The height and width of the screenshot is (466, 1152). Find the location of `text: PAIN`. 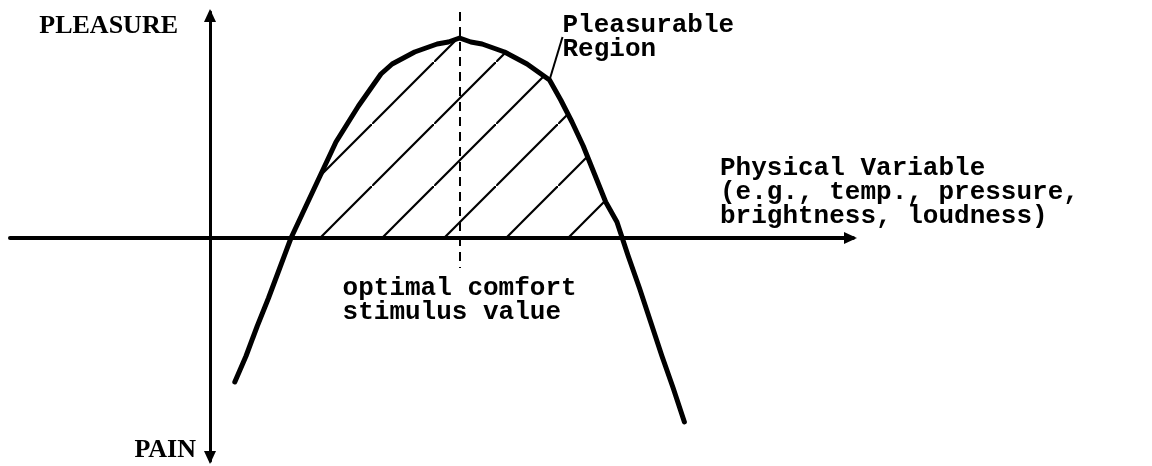

text: PAIN is located at coordinates (165, 448).